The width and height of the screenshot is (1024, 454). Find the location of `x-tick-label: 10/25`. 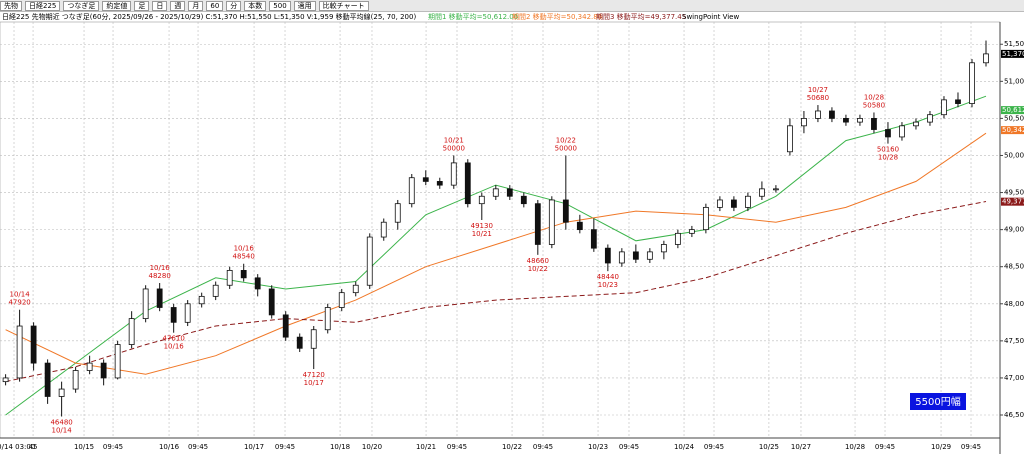

x-tick-label: 10/25 is located at coordinates (769, 447).